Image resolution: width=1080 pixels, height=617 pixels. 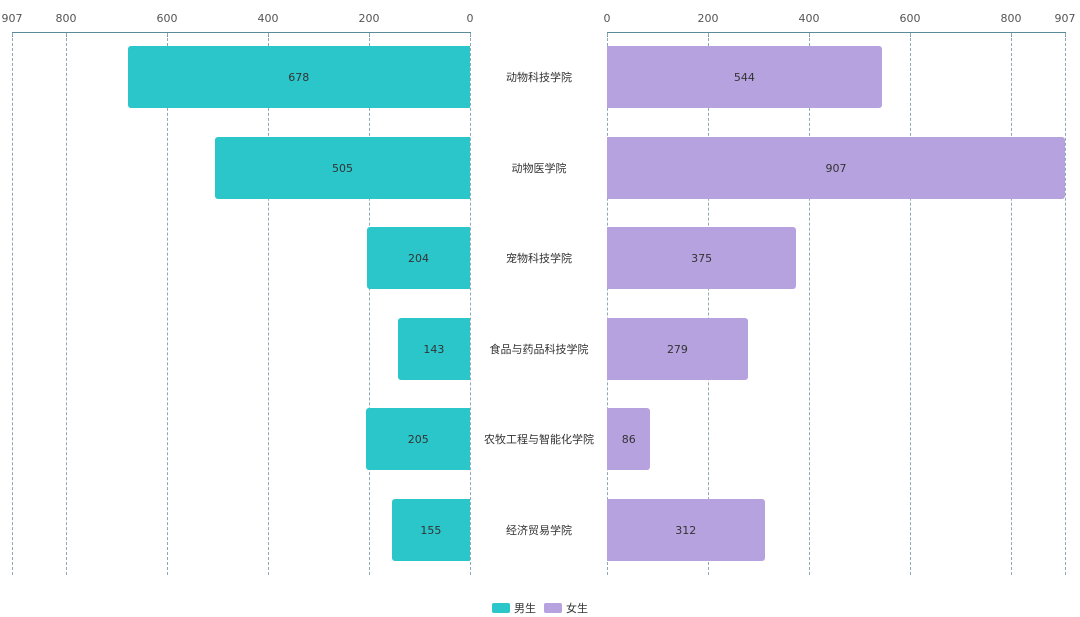 What do you see at coordinates (702, 258) in the screenshot?
I see `bar-female: 375` at bounding box center [702, 258].